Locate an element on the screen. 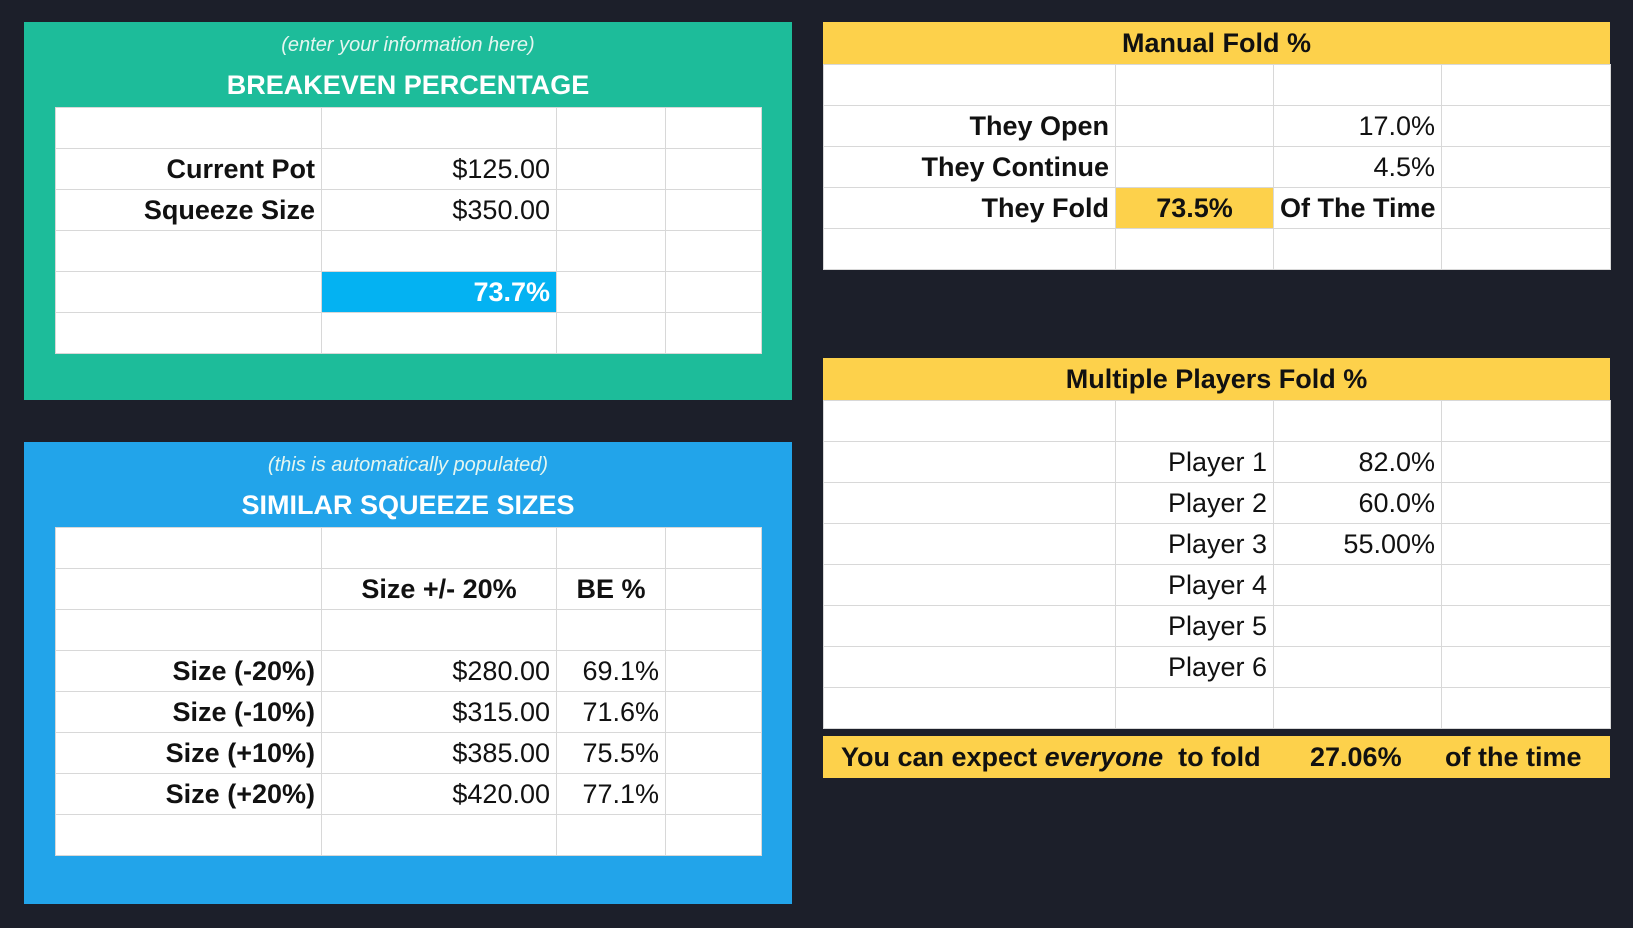 This screenshot has height=928, width=1633. they-open-label: They Open is located at coordinates (969, 126).